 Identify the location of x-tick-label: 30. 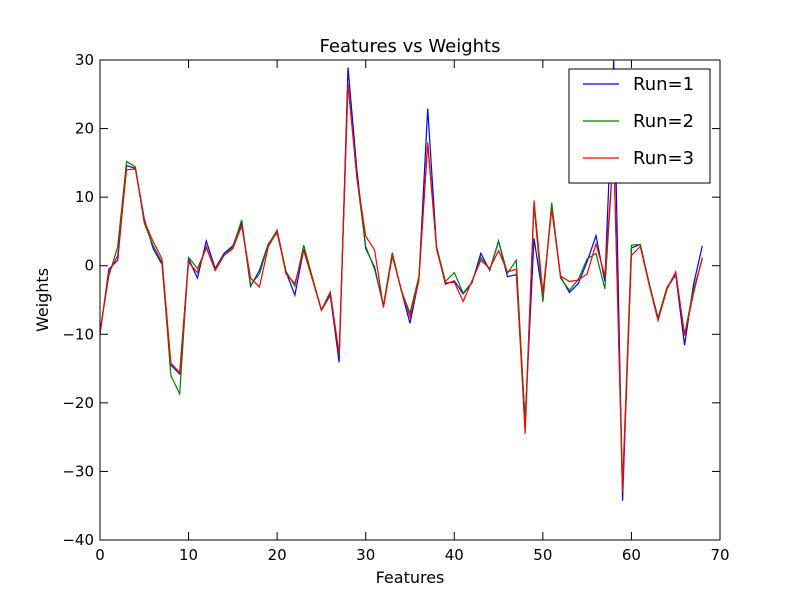
(365, 555).